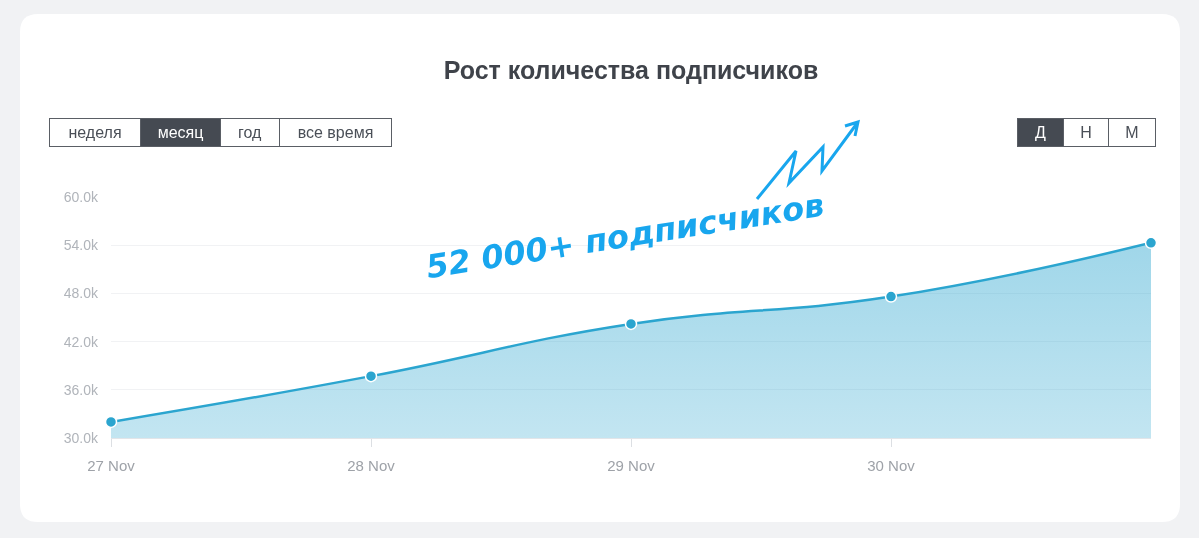  What do you see at coordinates (631, 69) in the screenshot?
I see `chart-title: Рост количества подписчиков` at bounding box center [631, 69].